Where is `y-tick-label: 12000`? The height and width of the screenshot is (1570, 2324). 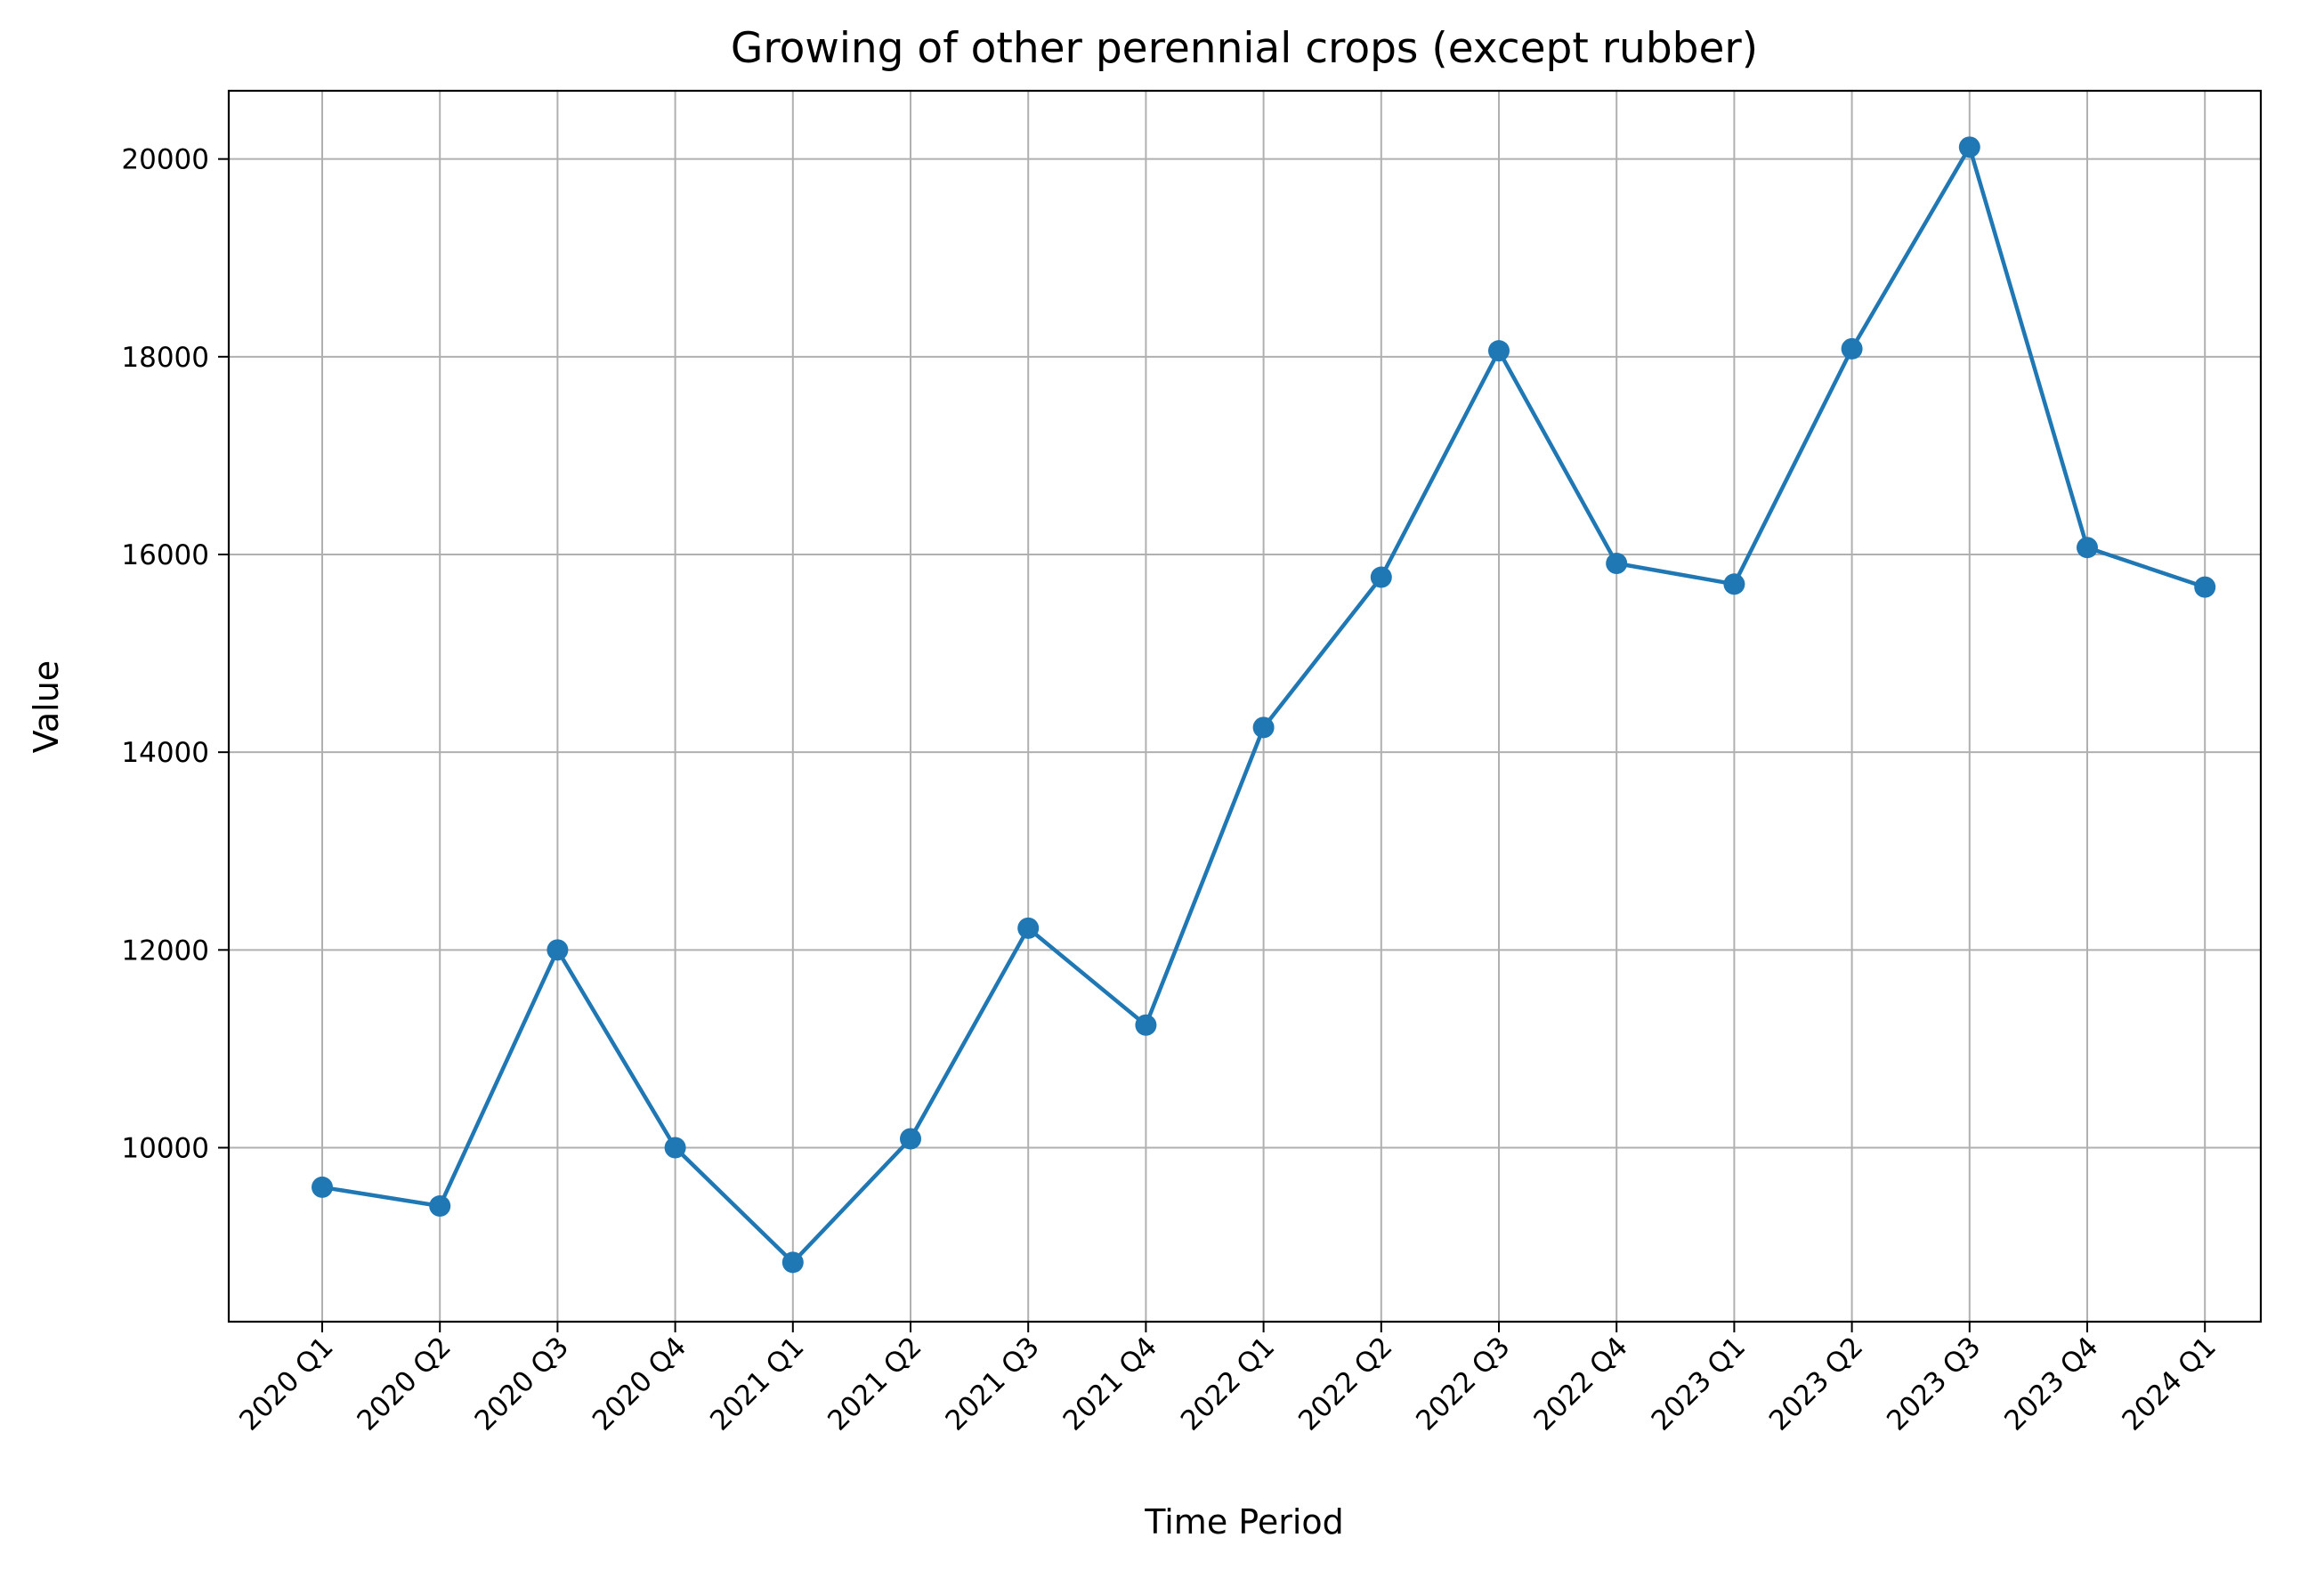
y-tick-label: 12000 is located at coordinates (165, 951).